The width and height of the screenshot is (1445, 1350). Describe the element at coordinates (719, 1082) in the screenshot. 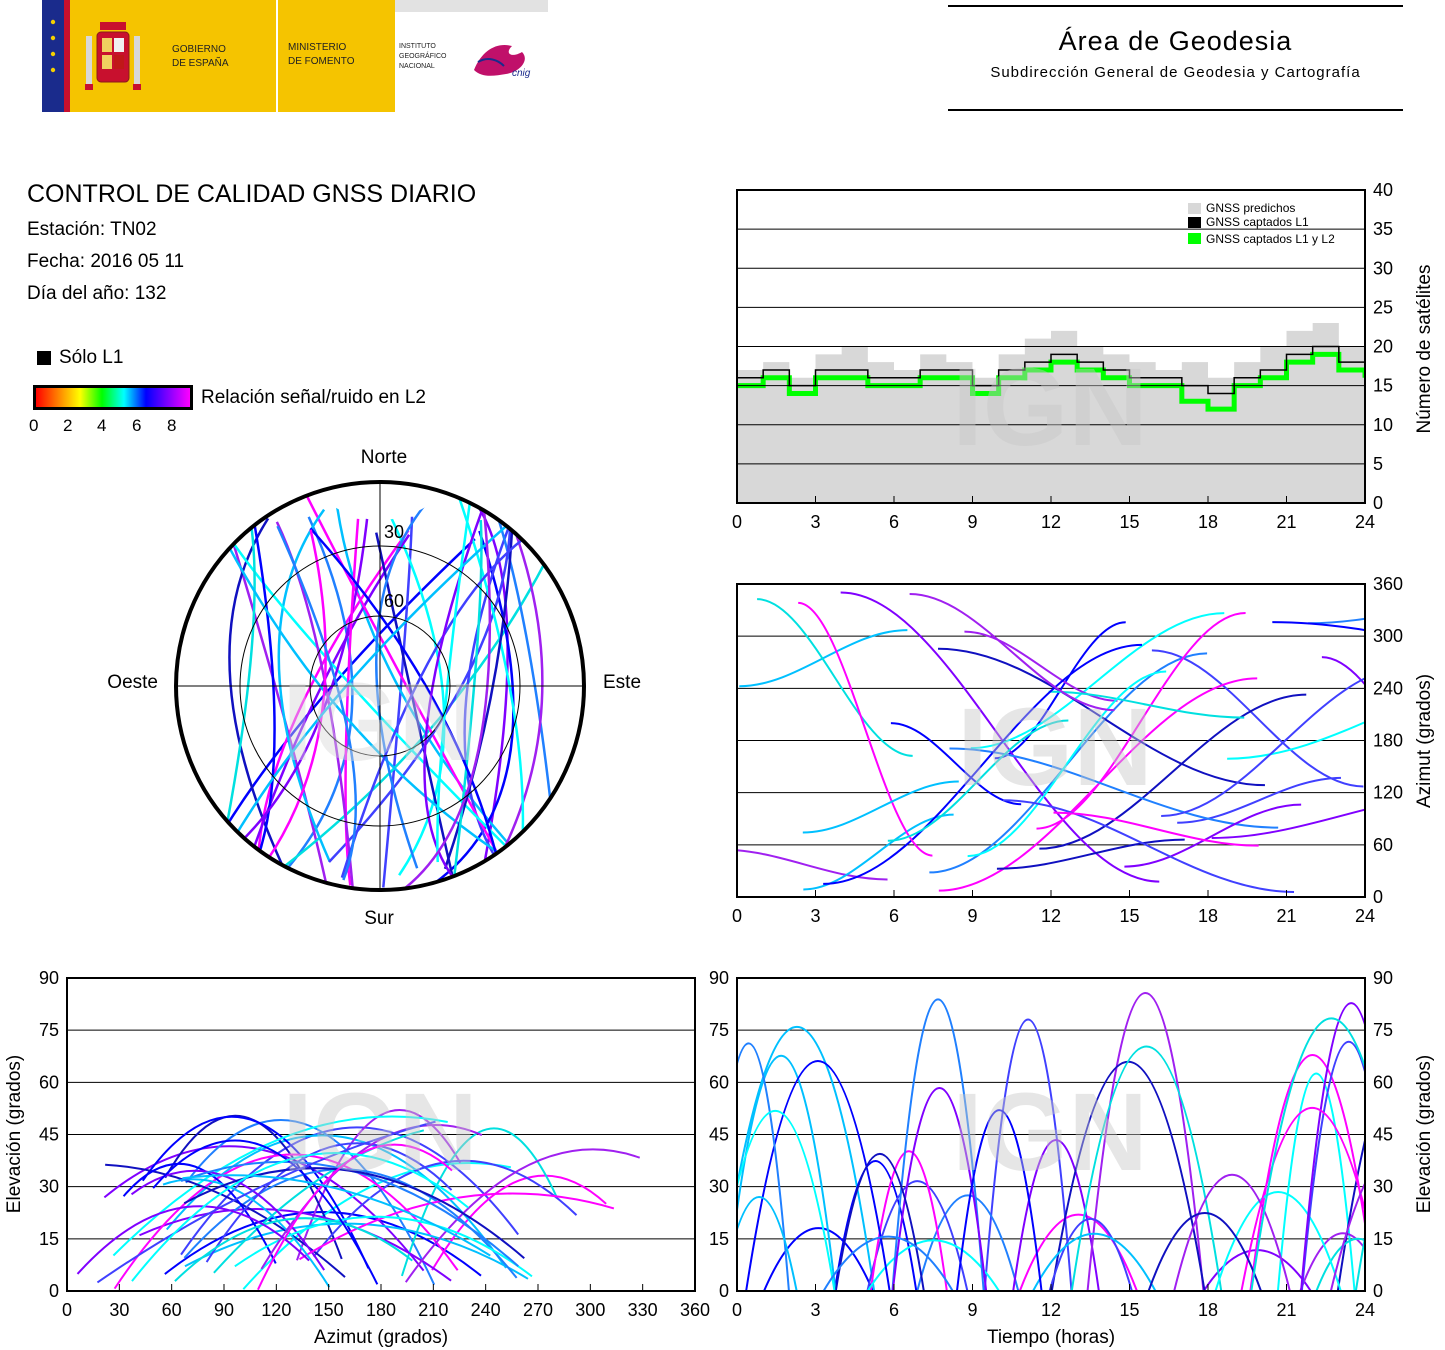

I see `y-tick-label: 60` at that location.